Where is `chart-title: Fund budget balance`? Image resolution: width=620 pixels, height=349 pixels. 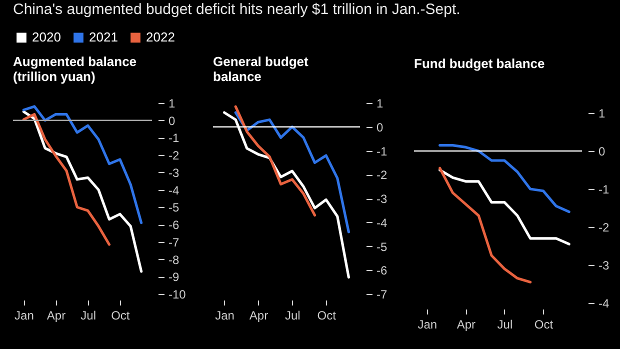 chart-title: Fund budget balance is located at coordinates (479, 63).